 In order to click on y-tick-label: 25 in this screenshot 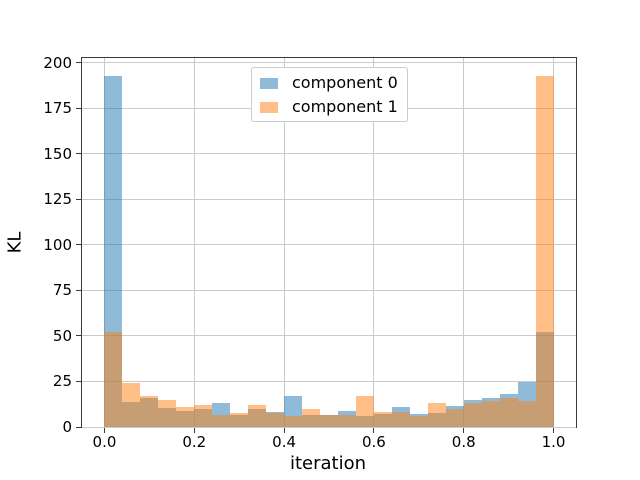, I will do `click(62, 381)`.